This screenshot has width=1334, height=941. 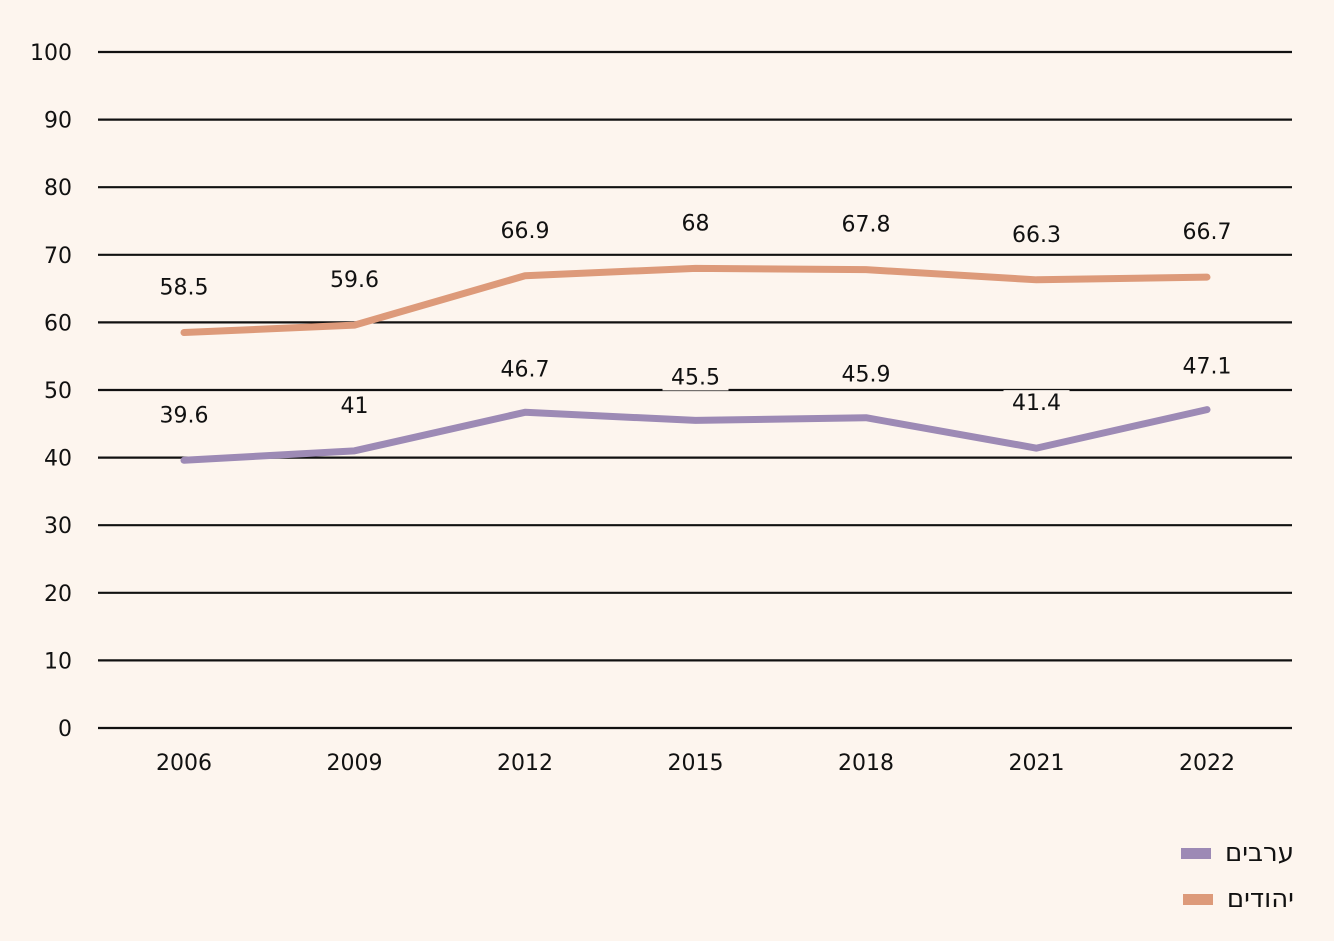 What do you see at coordinates (1259, 853) in the screenshot?
I see `legend-label-arabs: ערבים` at bounding box center [1259, 853].